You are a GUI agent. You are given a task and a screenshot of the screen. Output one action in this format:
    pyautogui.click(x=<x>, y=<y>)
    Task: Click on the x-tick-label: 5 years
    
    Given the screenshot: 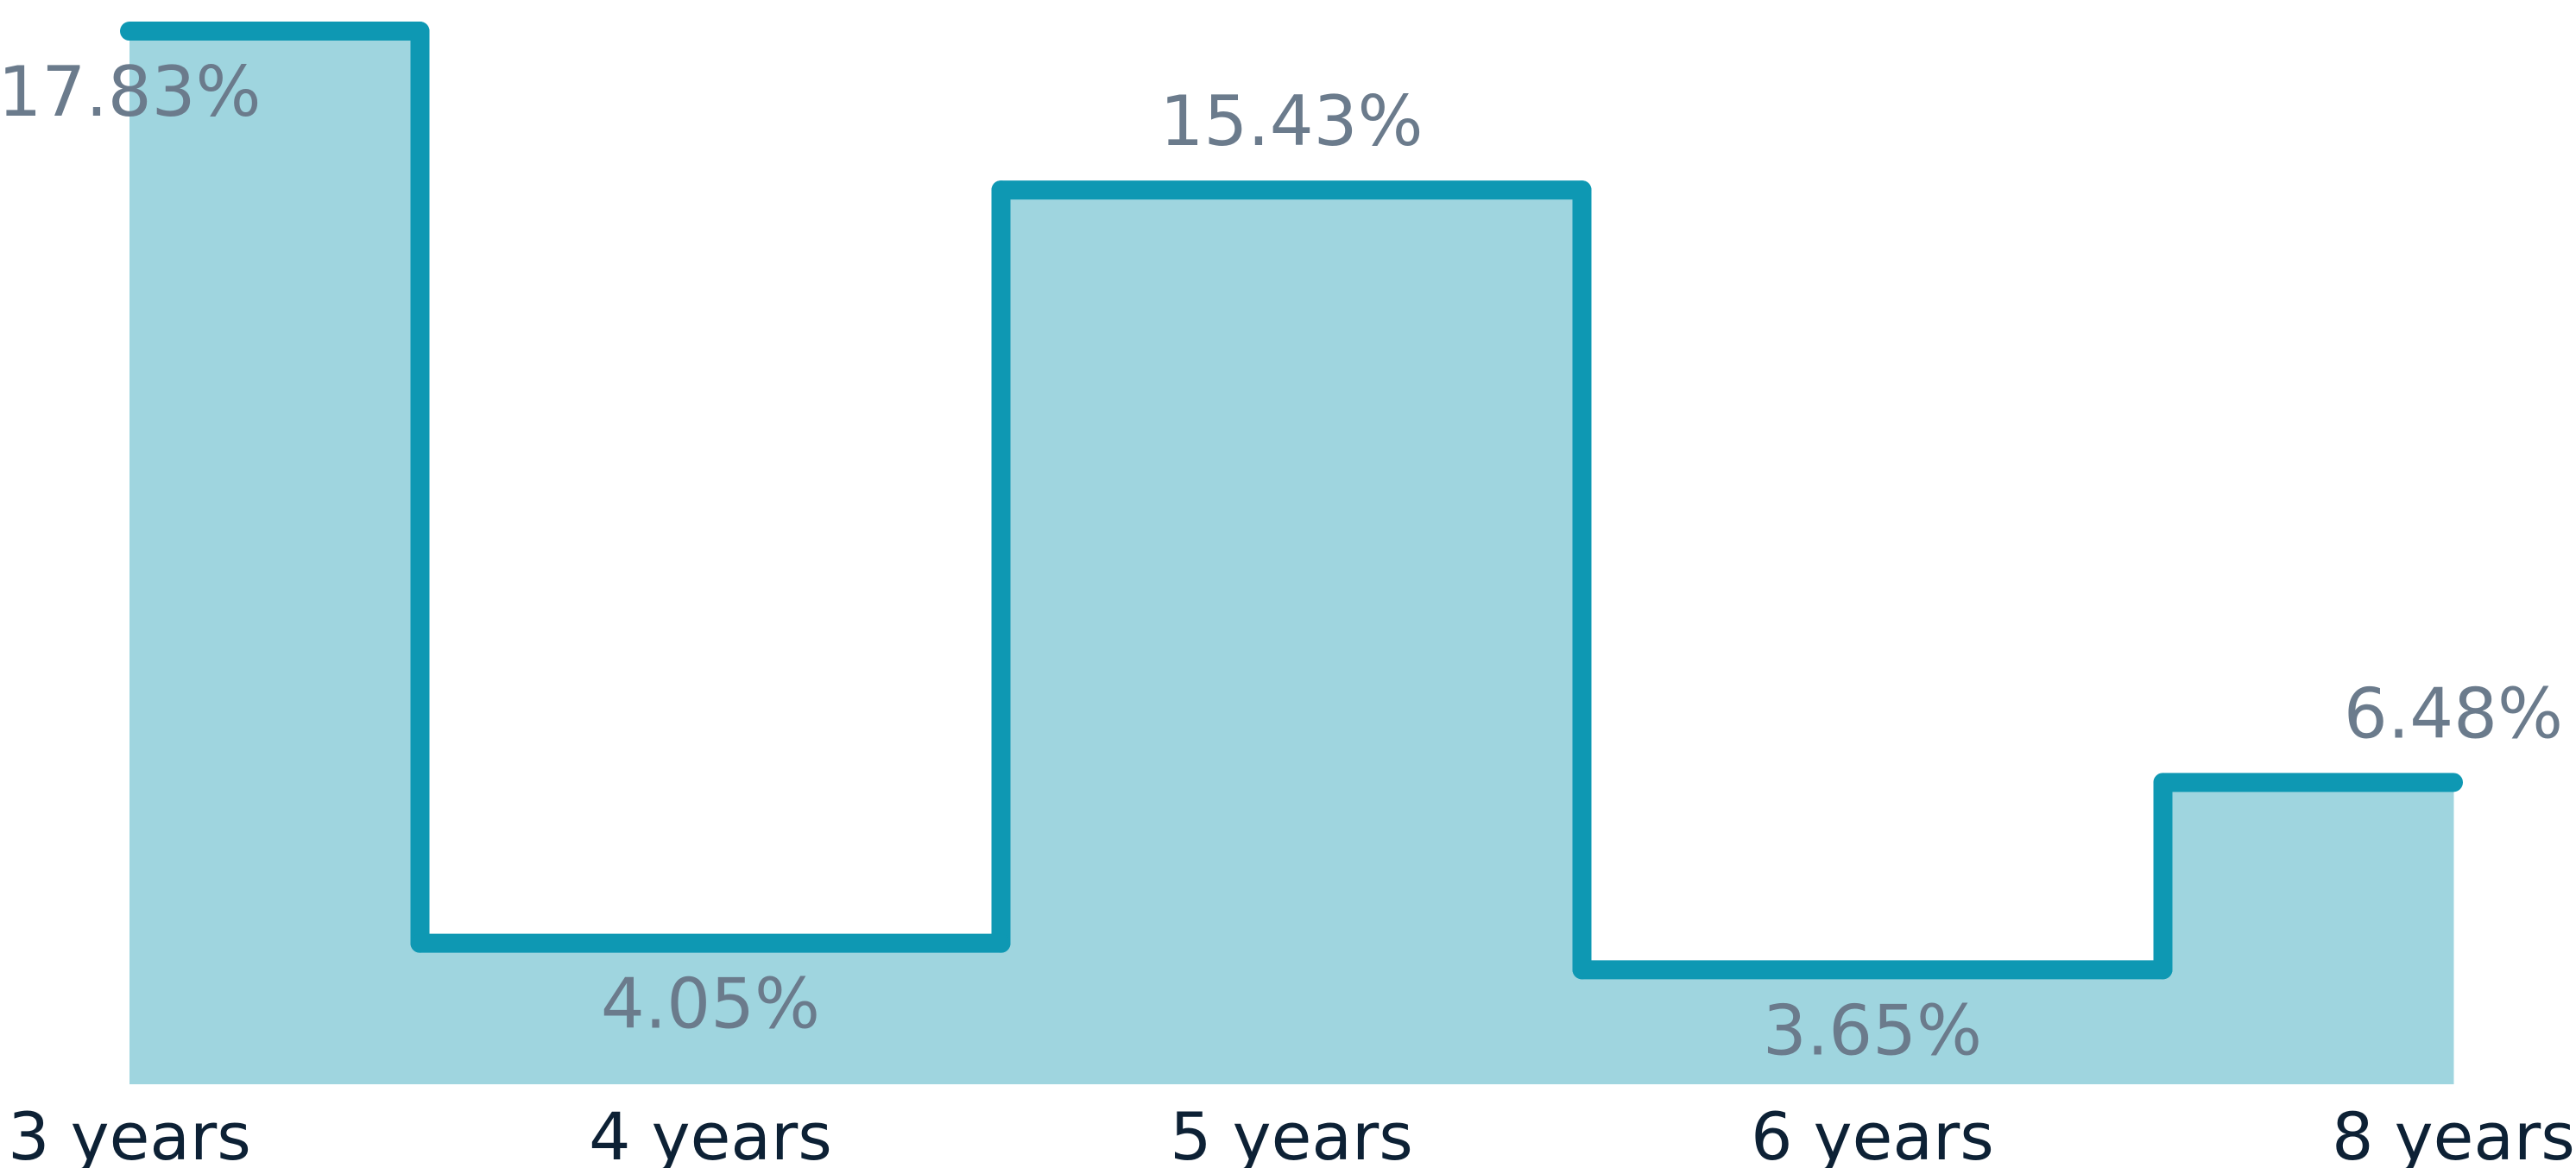 What is the action you would take?
    pyautogui.click(x=1291, y=1133)
    